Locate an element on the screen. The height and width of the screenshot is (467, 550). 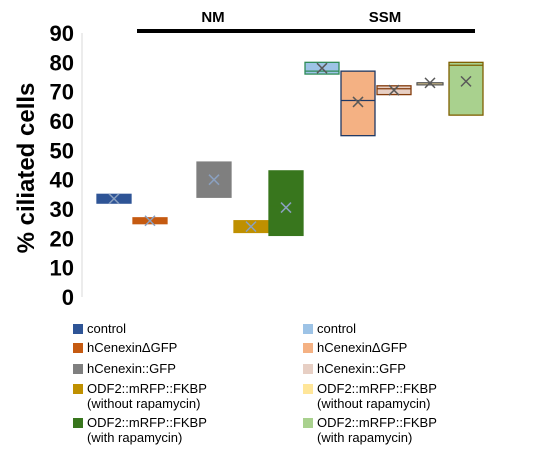
y-tick-label: 90 is located at coordinates (62, 33).